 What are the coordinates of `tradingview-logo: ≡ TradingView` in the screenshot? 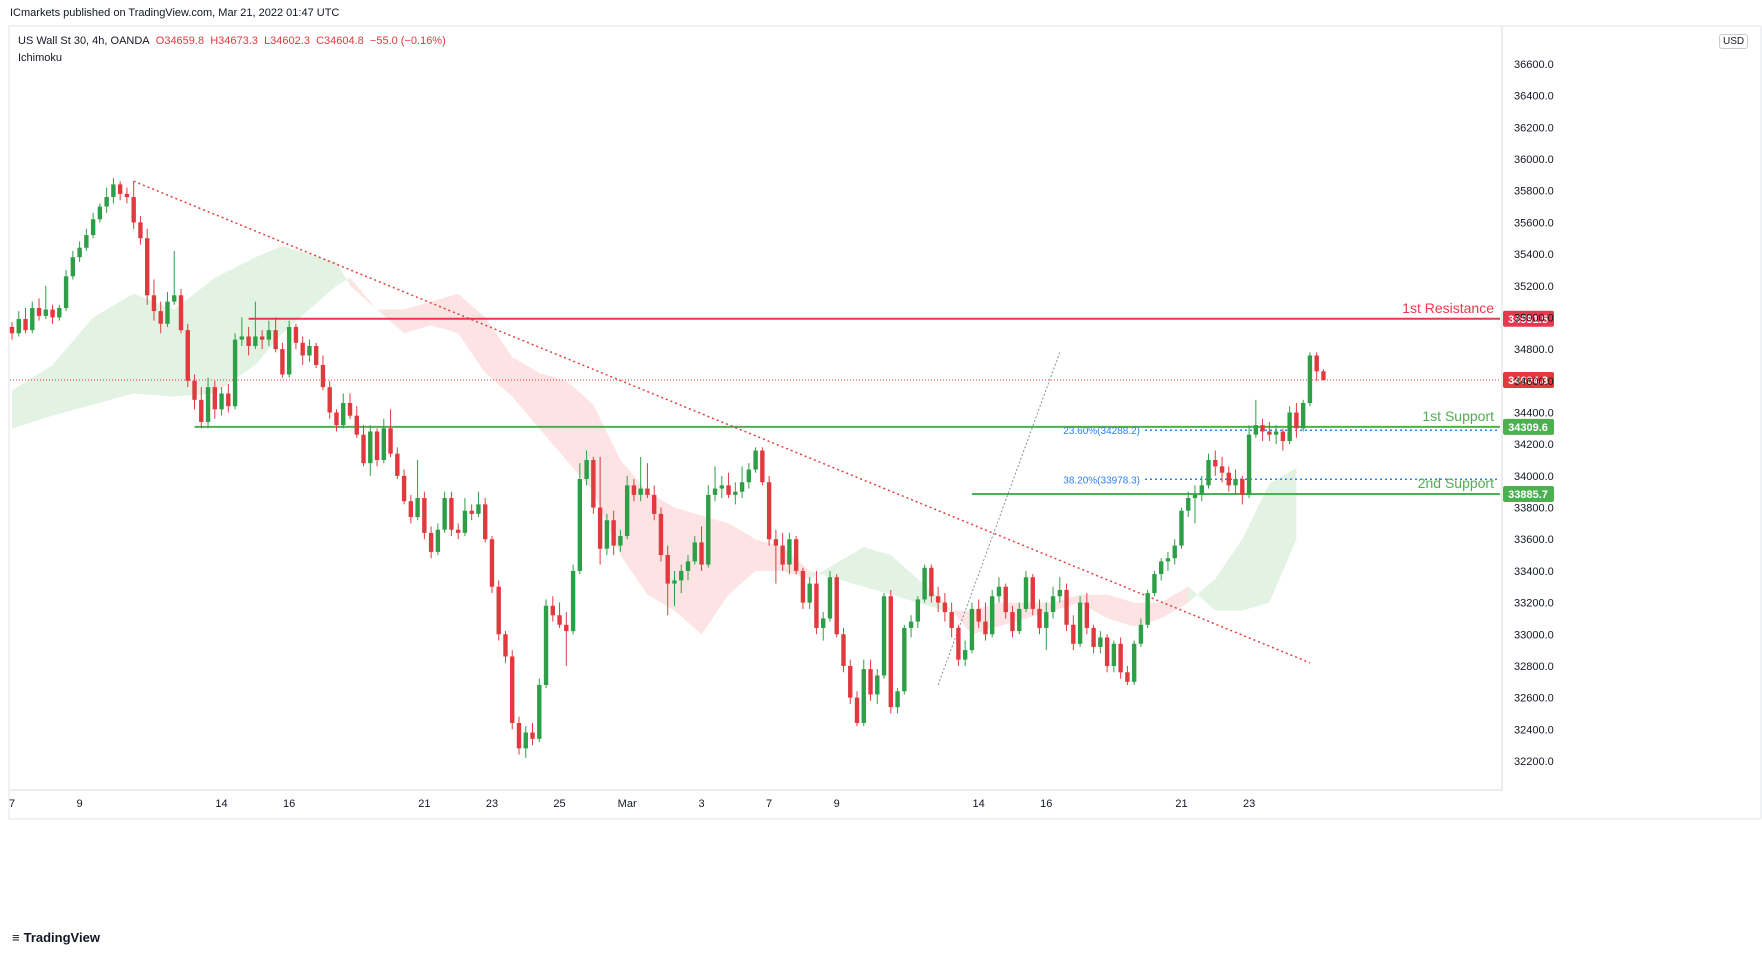 It's located at (56, 937).